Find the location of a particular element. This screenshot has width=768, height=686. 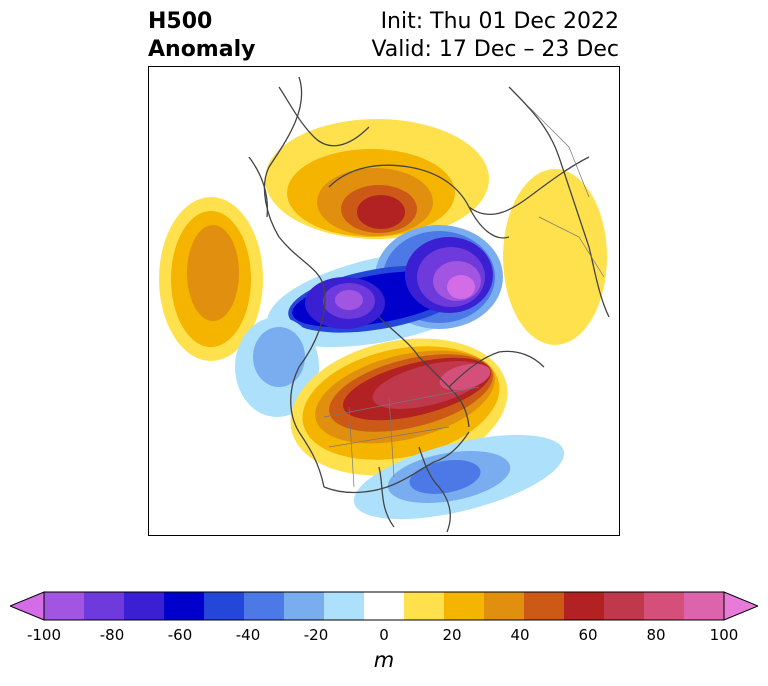

colorbar-tick-label: -40 is located at coordinates (248, 635).